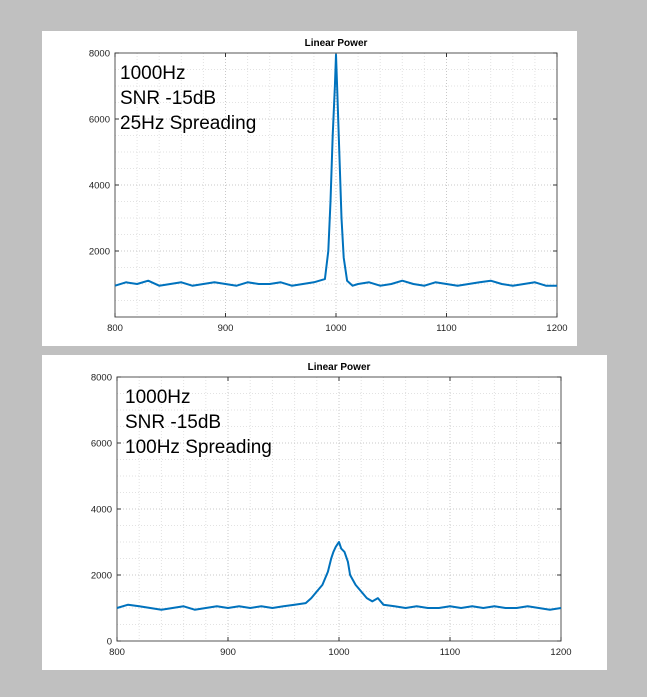 Image resolution: width=647 pixels, height=697 pixels. What do you see at coordinates (188, 123) in the screenshot?
I see `annotation-line: 25Hz Spreading` at bounding box center [188, 123].